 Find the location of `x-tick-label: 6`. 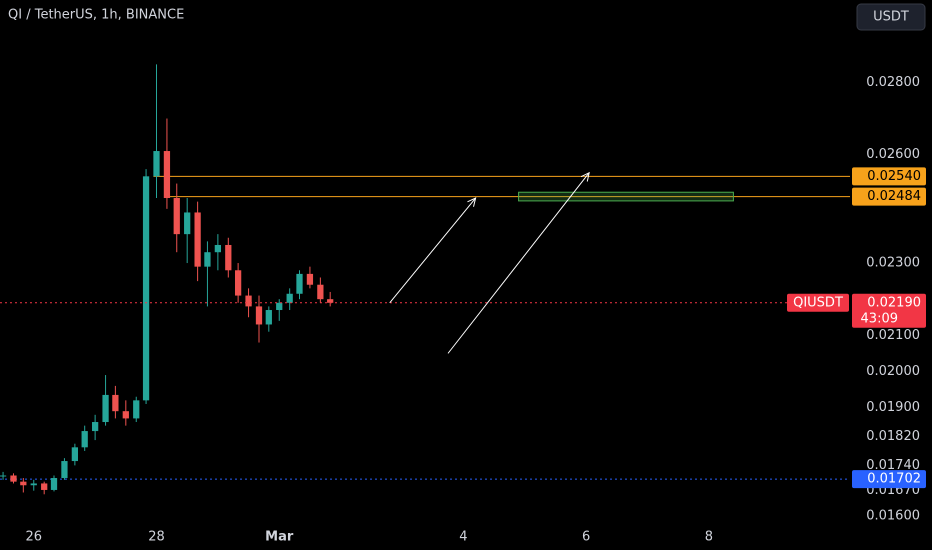

x-tick-label: 6 is located at coordinates (586, 537).